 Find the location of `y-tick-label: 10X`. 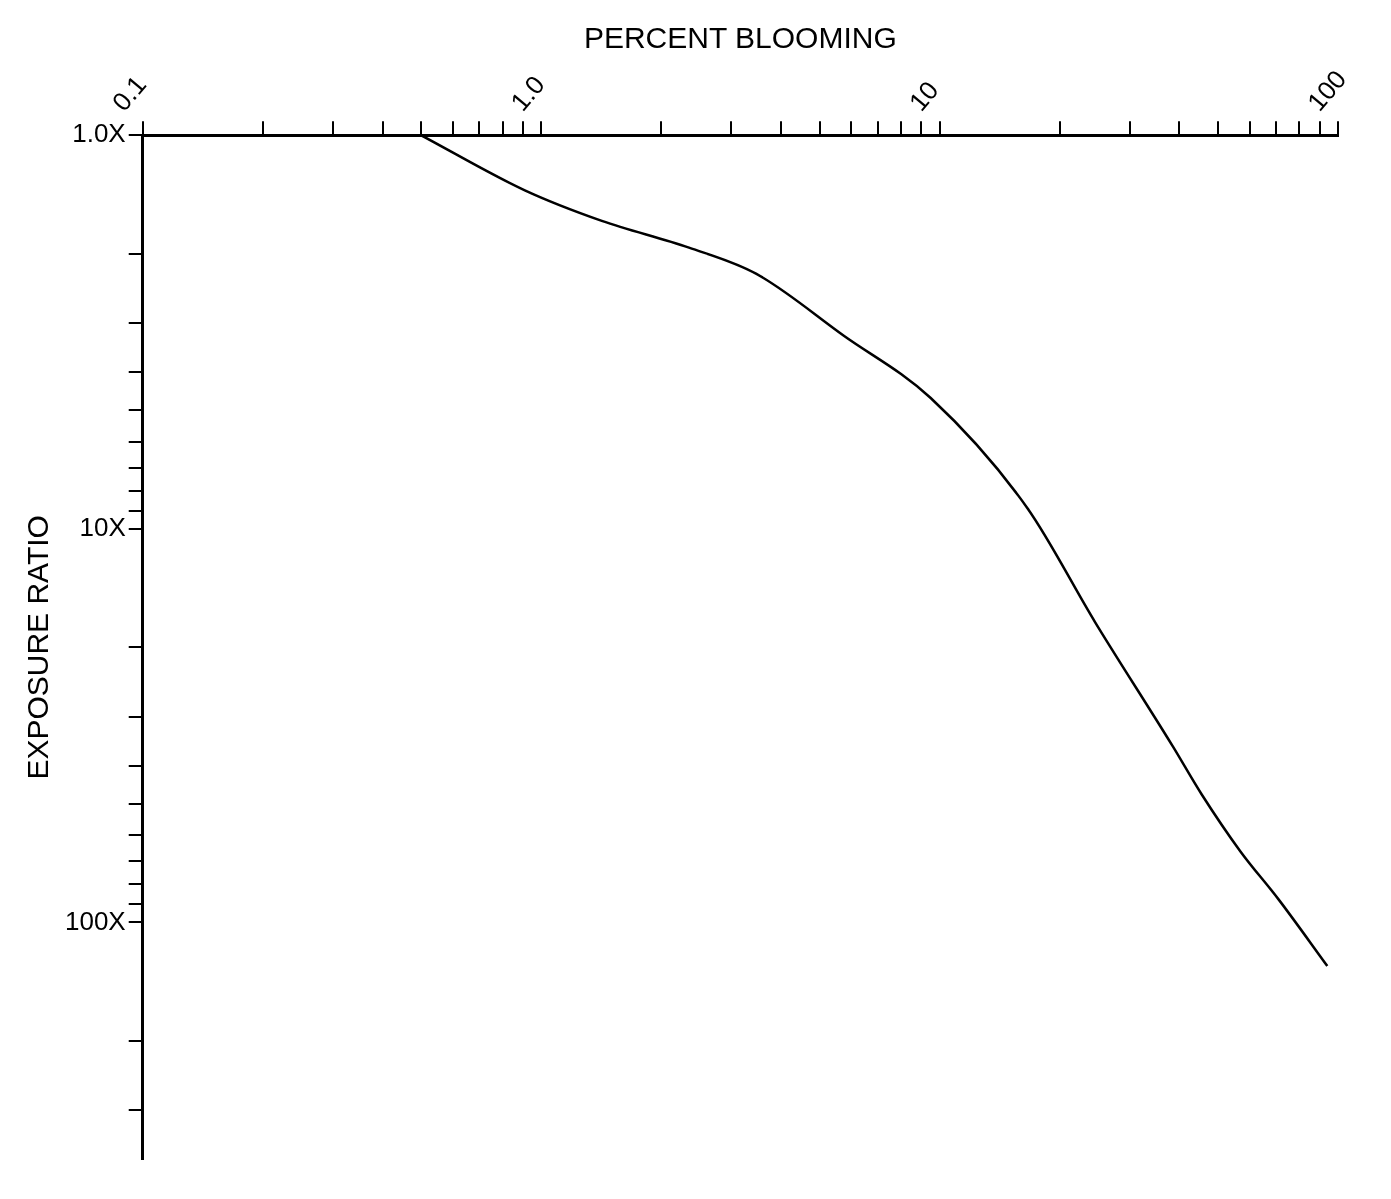

y-tick-label: 10X is located at coordinates (102, 527).